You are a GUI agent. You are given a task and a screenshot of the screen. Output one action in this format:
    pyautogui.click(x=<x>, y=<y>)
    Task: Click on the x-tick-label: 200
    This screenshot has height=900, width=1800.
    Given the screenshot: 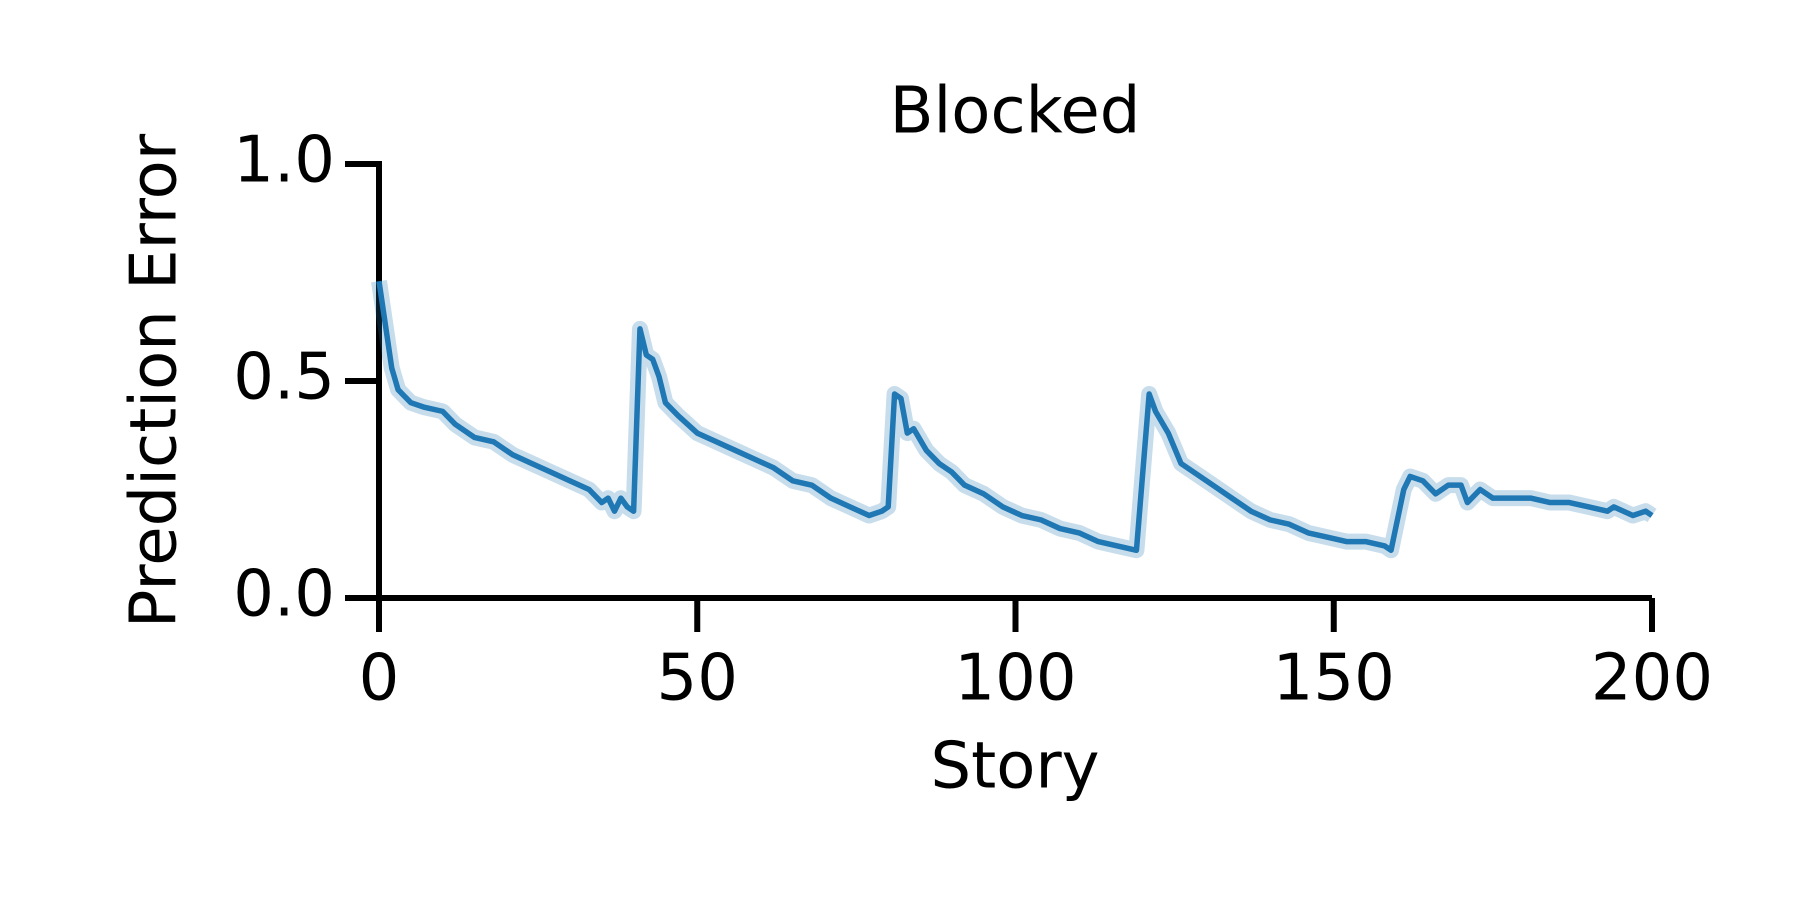 What is the action you would take?
    pyautogui.click(x=1652, y=679)
    